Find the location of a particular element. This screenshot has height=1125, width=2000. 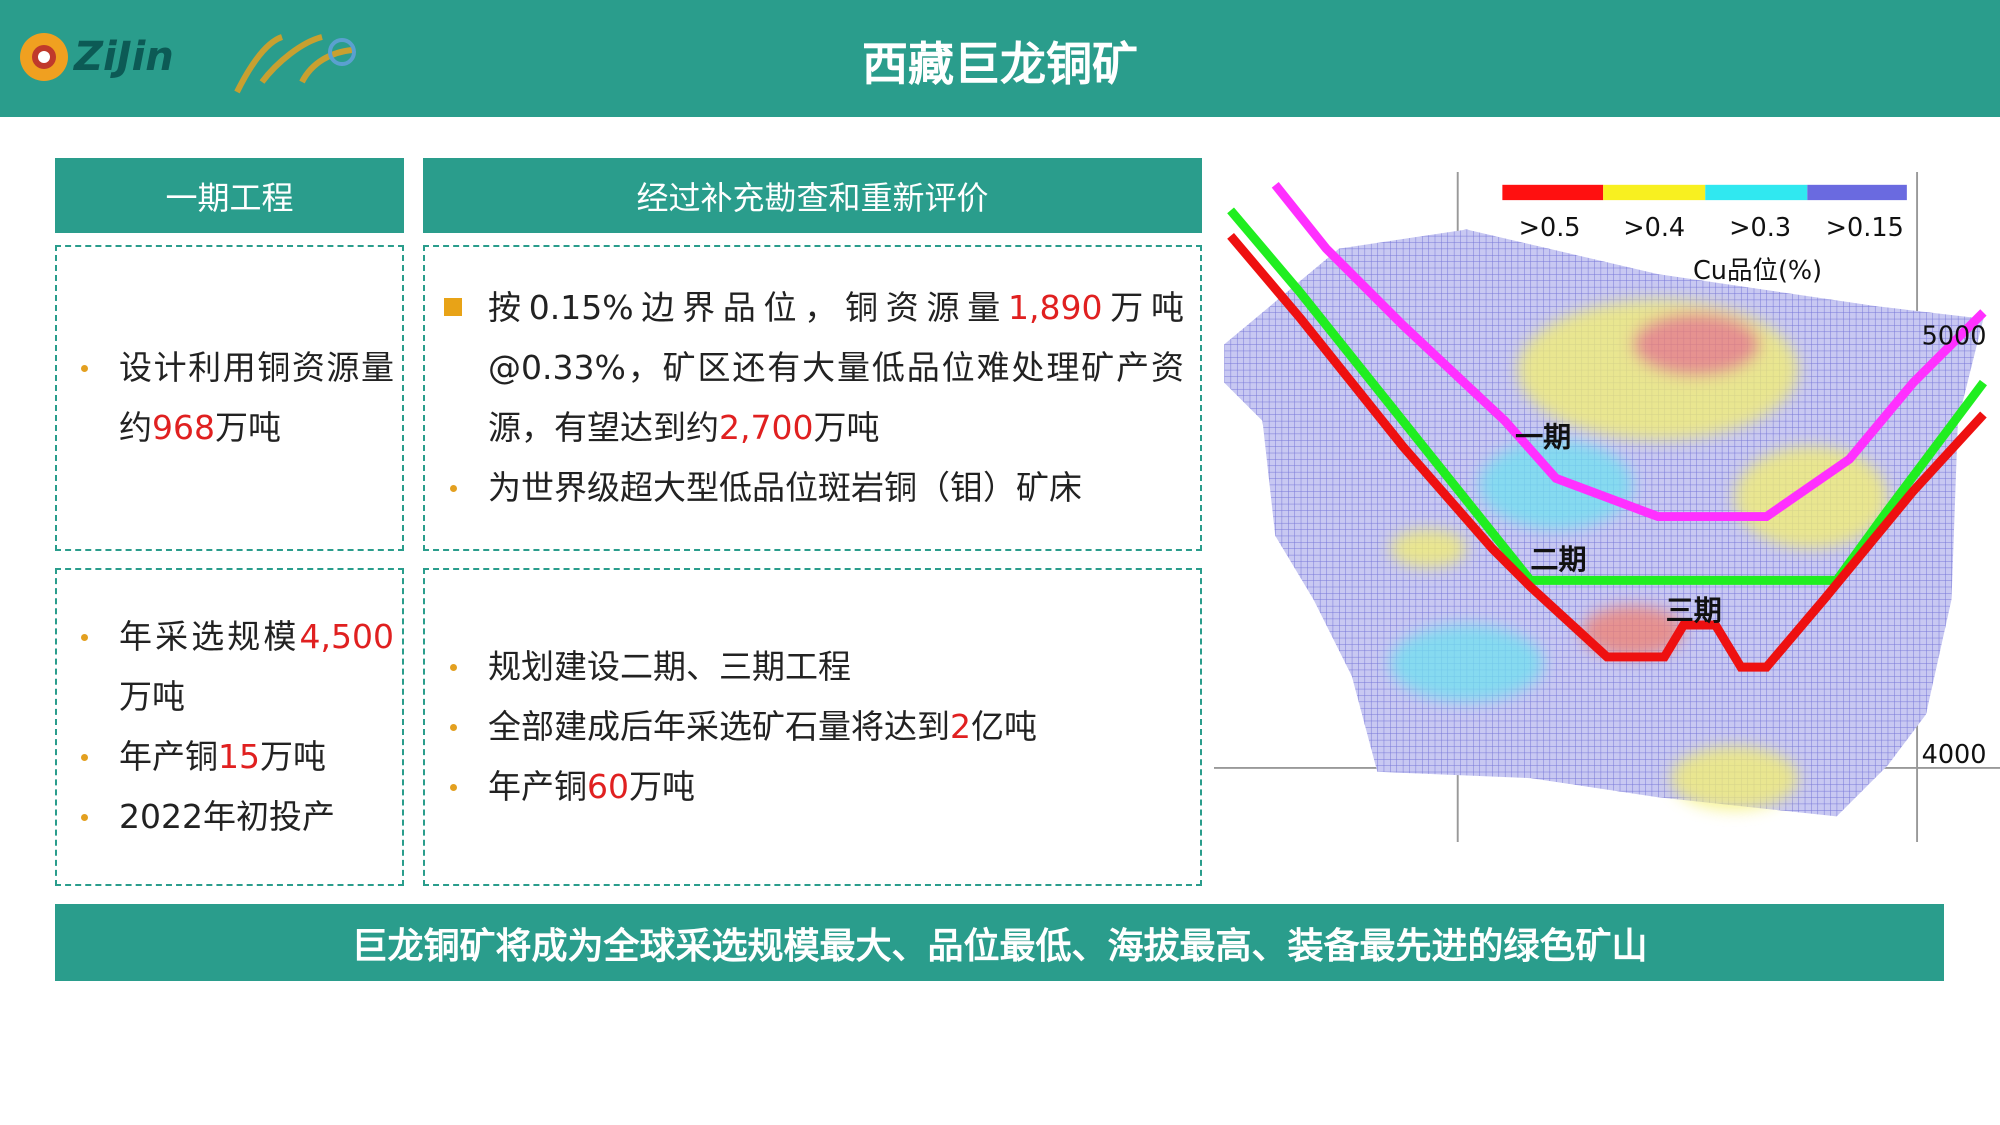

column-heading: 一期工程 is located at coordinates (229, 195).